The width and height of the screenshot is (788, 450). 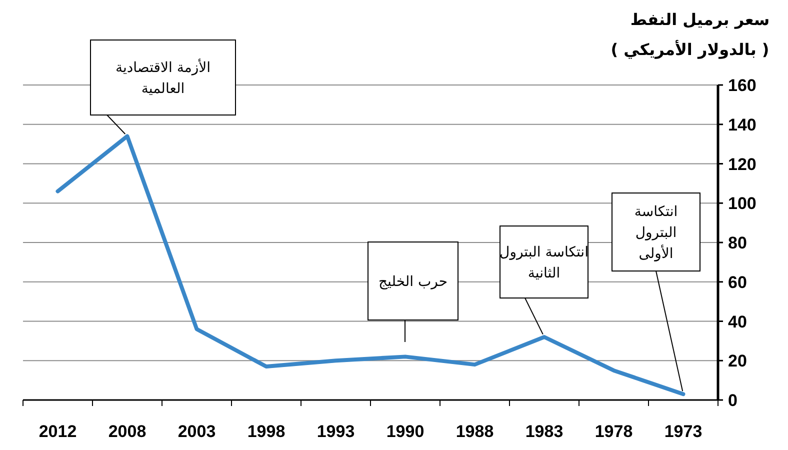 What do you see at coordinates (690, 49) in the screenshot?
I see `chart-subtitle: ( بالدولار الأمريكي )` at bounding box center [690, 49].